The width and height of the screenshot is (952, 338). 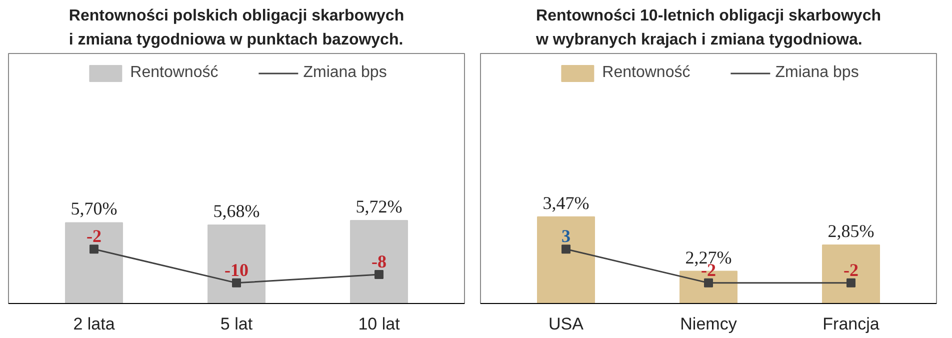 What do you see at coordinates (566, 324) in the screenshot?
I see `x-tick-label: USA` at bounding box center [566, 324].